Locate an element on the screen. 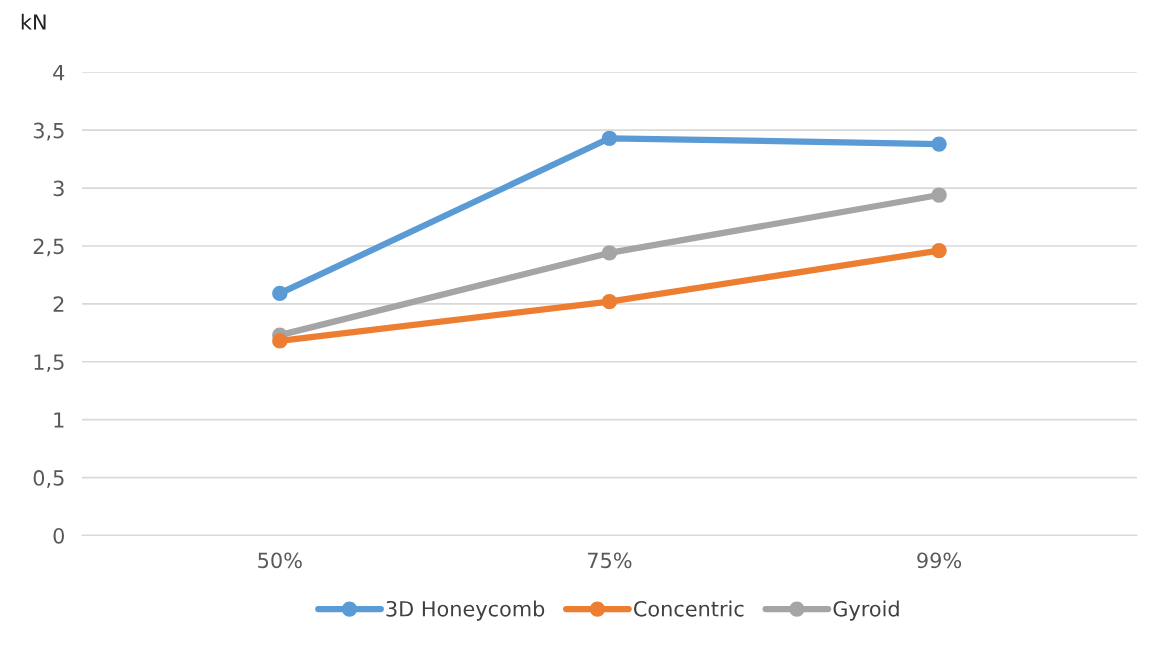 This screenshot has width=1172, height=657. legend-label: Concentric is located at coordinates (689, 608).